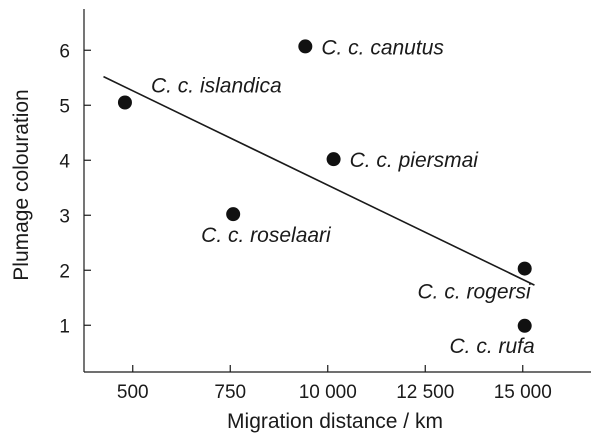 This screenshot has width=609, height=443. I want to click on y-tick-label: 1, so click(64, 326).